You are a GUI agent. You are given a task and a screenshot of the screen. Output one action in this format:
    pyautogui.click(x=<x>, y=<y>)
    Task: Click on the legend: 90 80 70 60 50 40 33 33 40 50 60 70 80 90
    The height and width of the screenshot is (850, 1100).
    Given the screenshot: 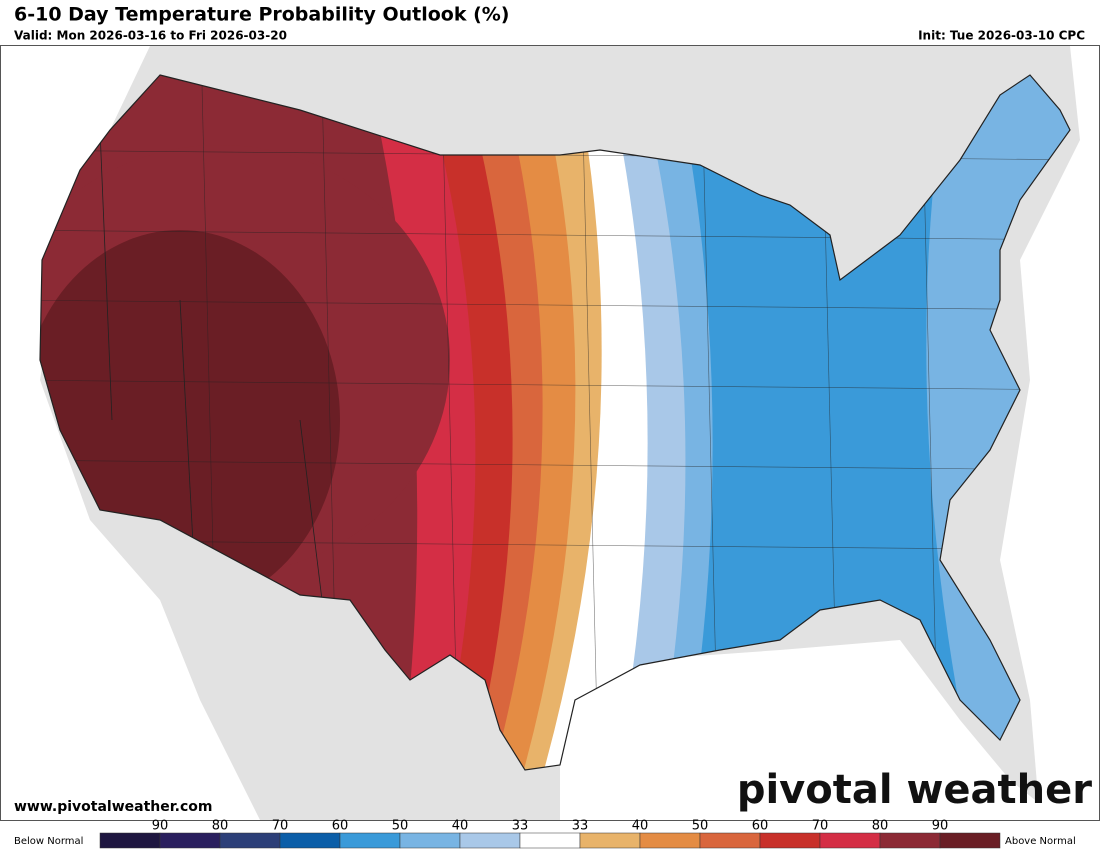 What is the action you would take?
    pyautogui.click(x=550, y=834)
    